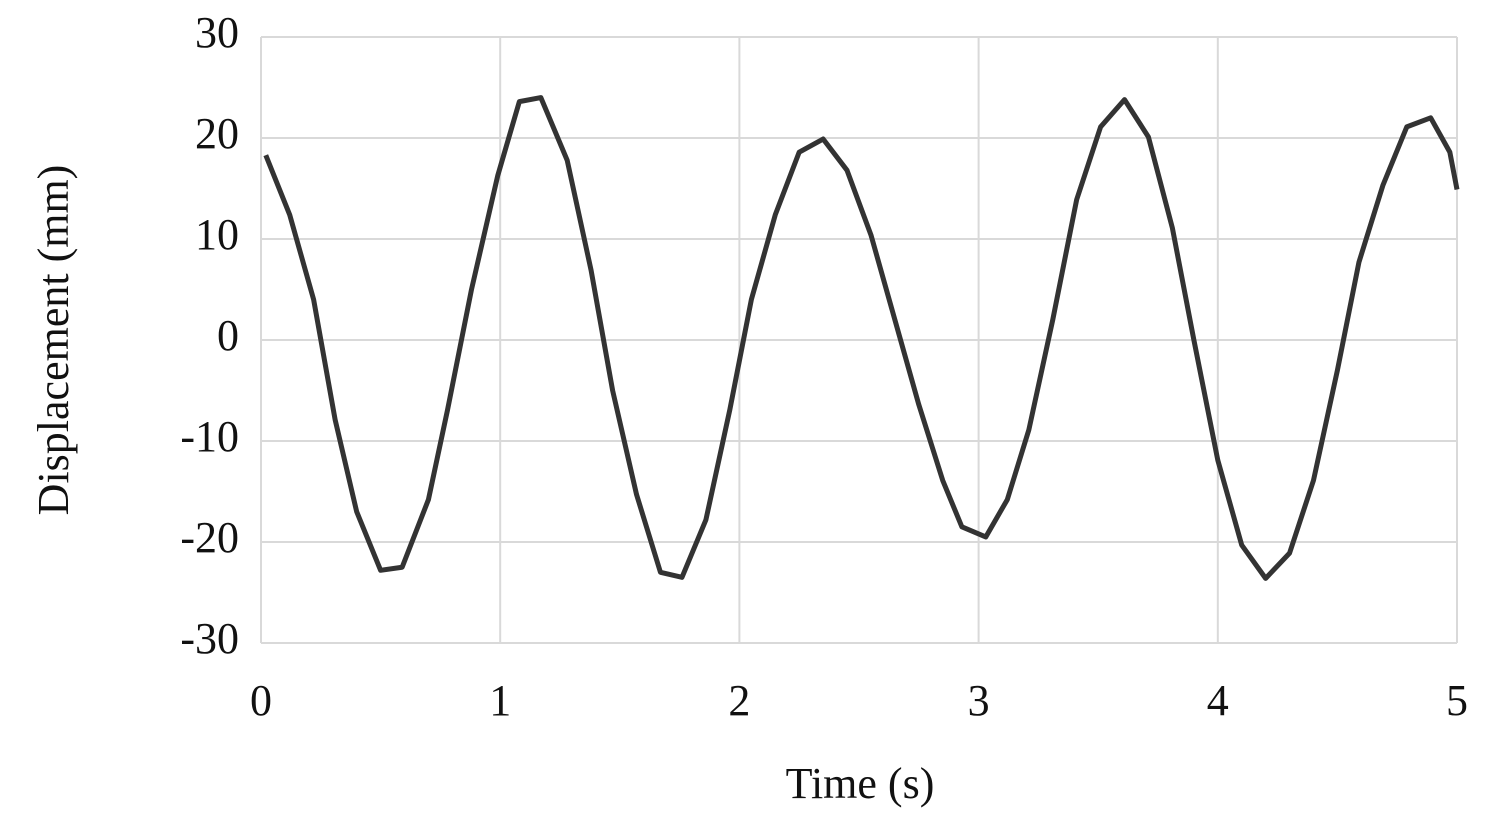  Describe the element at coordinates (217, 32) in the screenshot. I see `y-tick-label: 30` at that location.